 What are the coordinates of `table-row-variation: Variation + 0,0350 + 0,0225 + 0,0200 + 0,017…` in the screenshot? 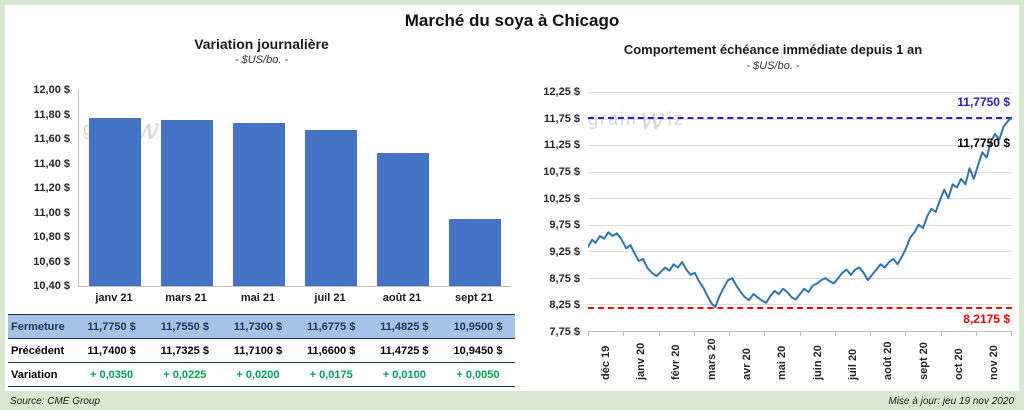 It's located at (261, 374).